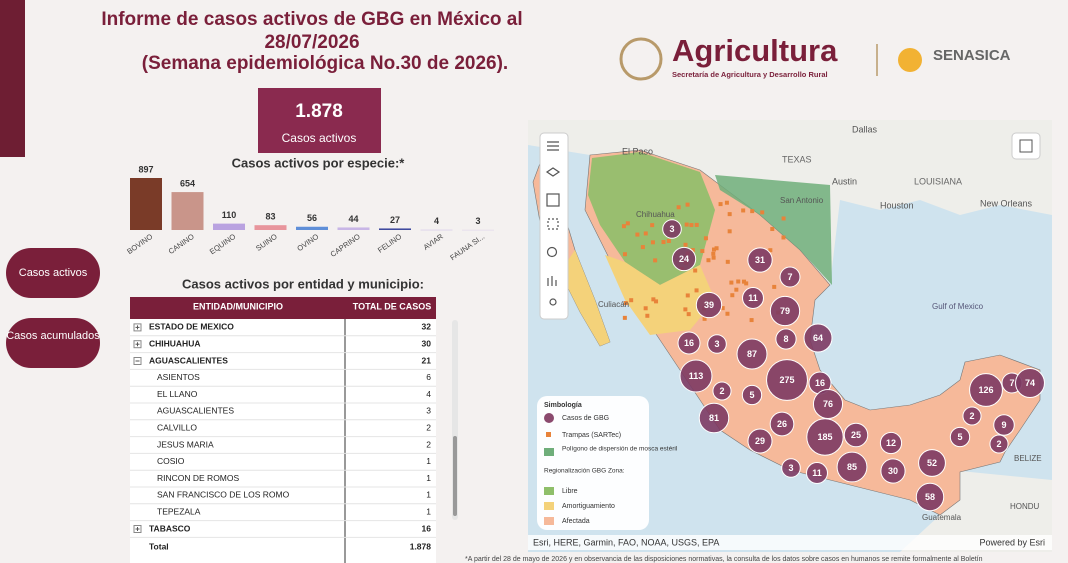  What do you see at coordinates (428, 377) in the screenshot?
I see `row-total: 6` at bounding box center [428, 377].